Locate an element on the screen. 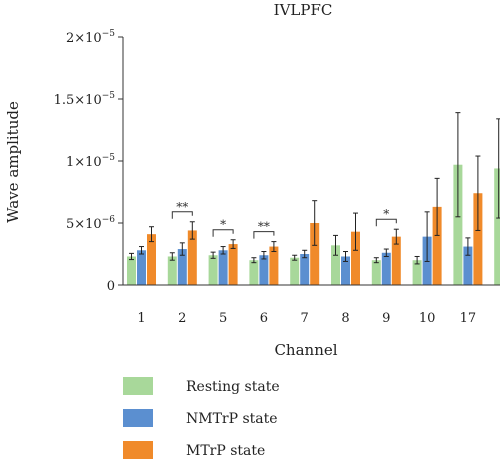 This screenshot has height=463, width=500. x-tick-label: 2 is located at coordinates (182, 318).